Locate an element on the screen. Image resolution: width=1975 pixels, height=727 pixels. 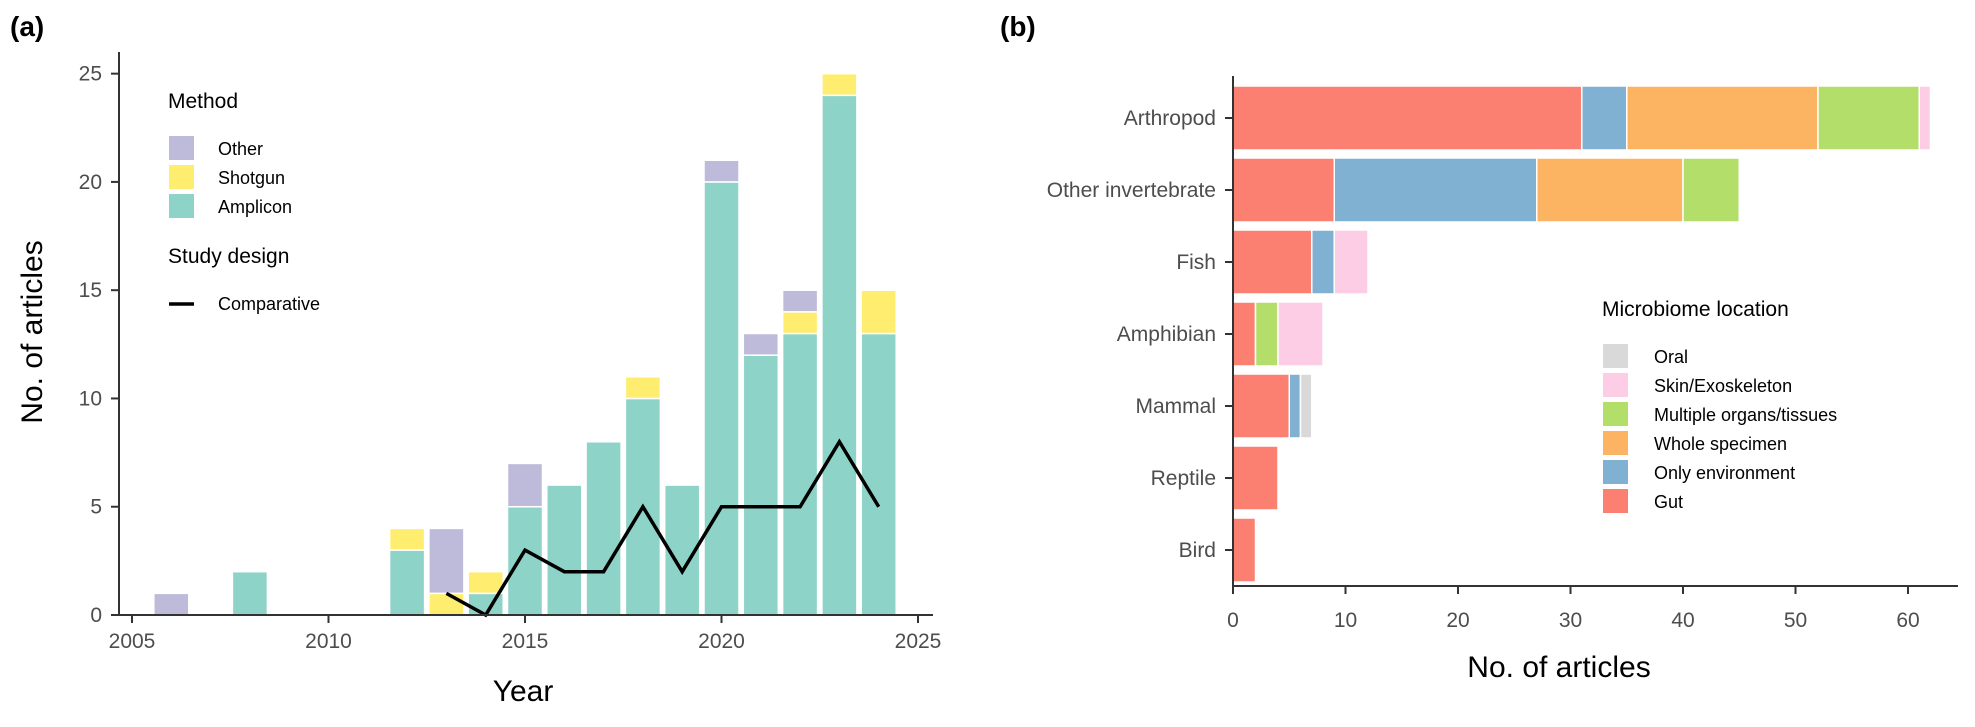
panel-a-x-tick-label-2020: 2020 is located at coordinates (721, 641).